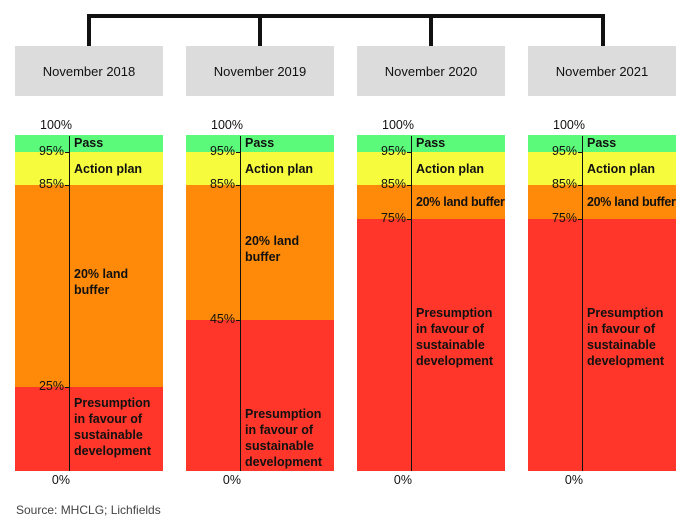  Describe the element at coordinates (89, 71) in the screenshot. I see `period-header: November 2018` at that location.